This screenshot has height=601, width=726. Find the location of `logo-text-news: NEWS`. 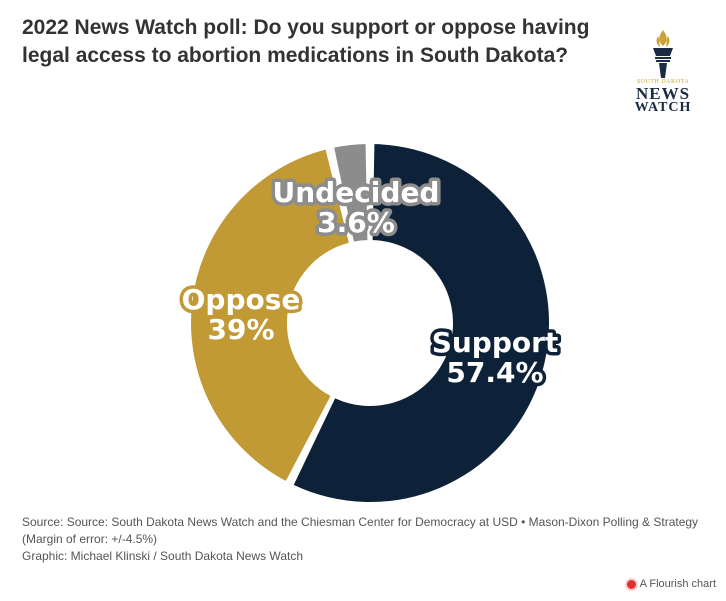

logo-text-news: NEWS is located at coordinates (663, 93).